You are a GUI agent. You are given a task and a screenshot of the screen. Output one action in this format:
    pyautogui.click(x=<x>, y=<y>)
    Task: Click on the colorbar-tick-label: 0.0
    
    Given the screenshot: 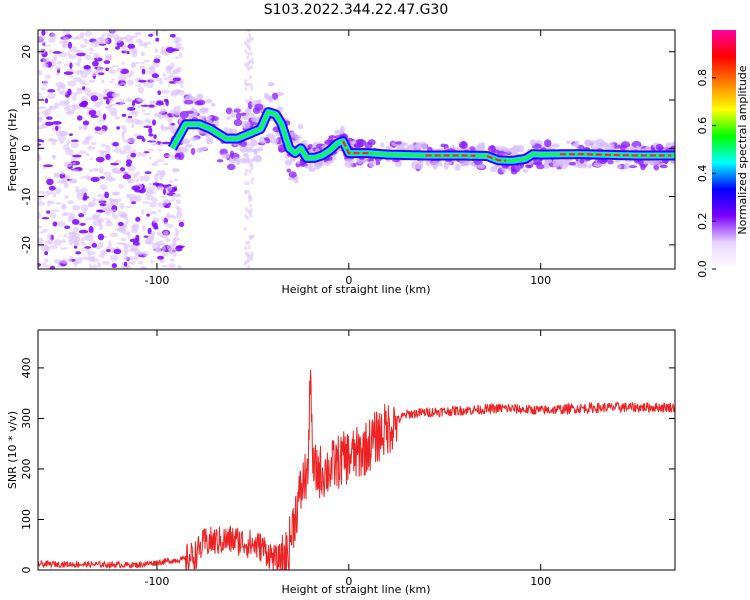 What is the action you would take?
    pyautogui.click(x=702, y=269)
    